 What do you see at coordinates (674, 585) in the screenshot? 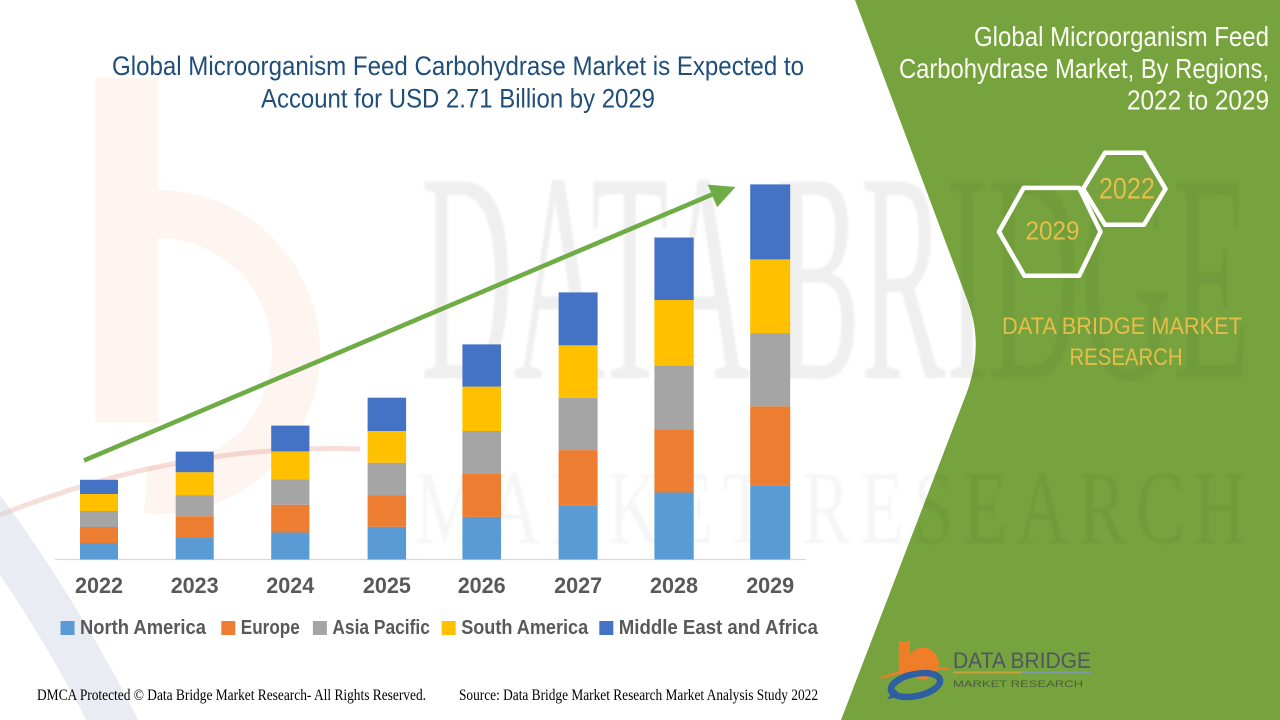
I see `svg-text: 2028` at bounding box center [674, 585].